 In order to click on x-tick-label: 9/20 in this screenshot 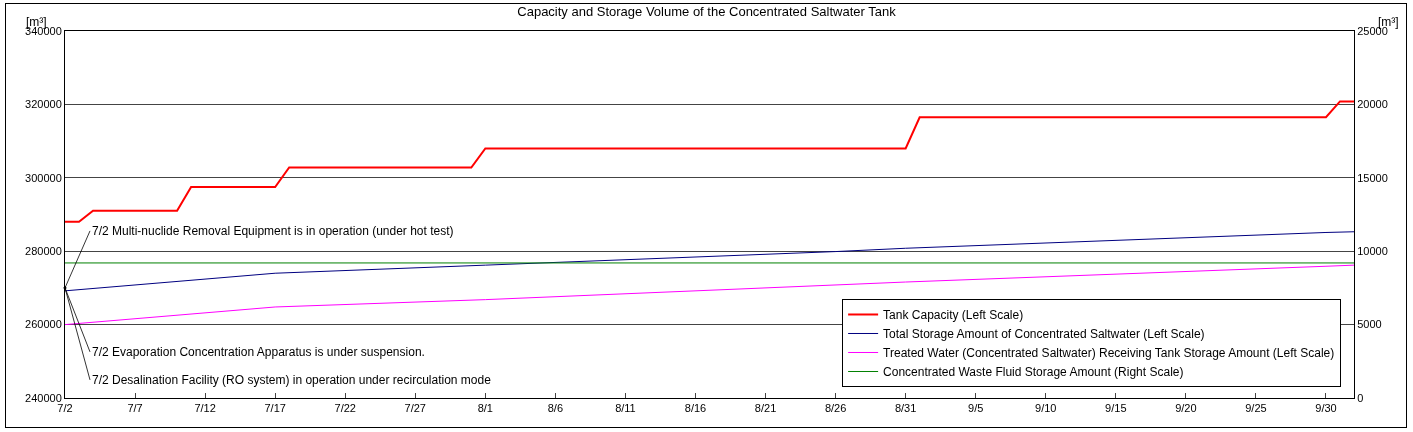, I will do `click(1186, 408)`.